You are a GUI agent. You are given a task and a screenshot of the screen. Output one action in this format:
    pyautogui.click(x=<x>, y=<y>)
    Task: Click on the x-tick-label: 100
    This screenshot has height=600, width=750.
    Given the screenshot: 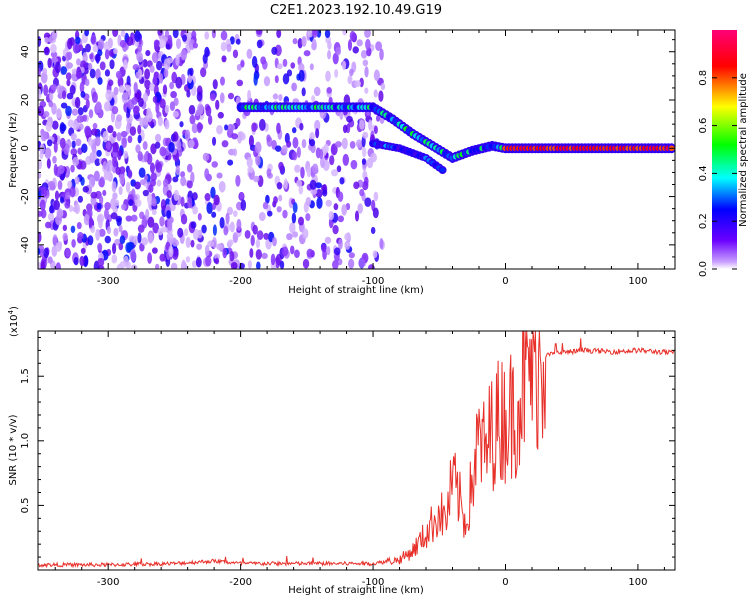 What is the action you would take?
    pyautogui.click(x=637, y=281)
    